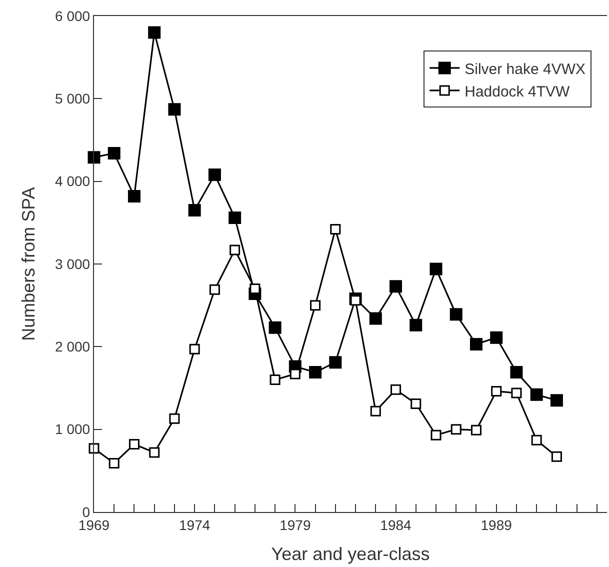 This screenshot has height=567, width=609. What do you see at coordinates (350, 554) in the screenshot?
I see `x-axis-title: Year and year-class` at bounding box center [350, 554].